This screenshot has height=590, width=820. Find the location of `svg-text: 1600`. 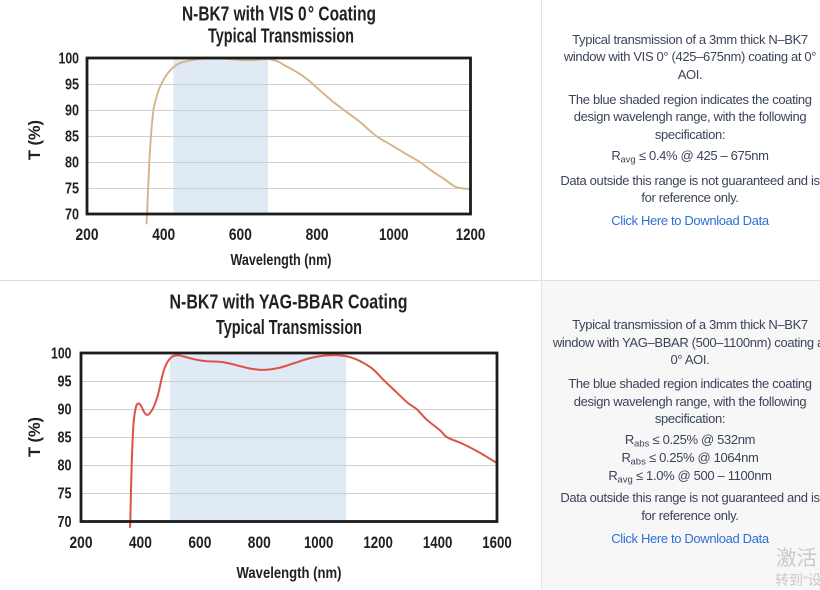

svg-text: 1600 is located at coordinates (497, 543).